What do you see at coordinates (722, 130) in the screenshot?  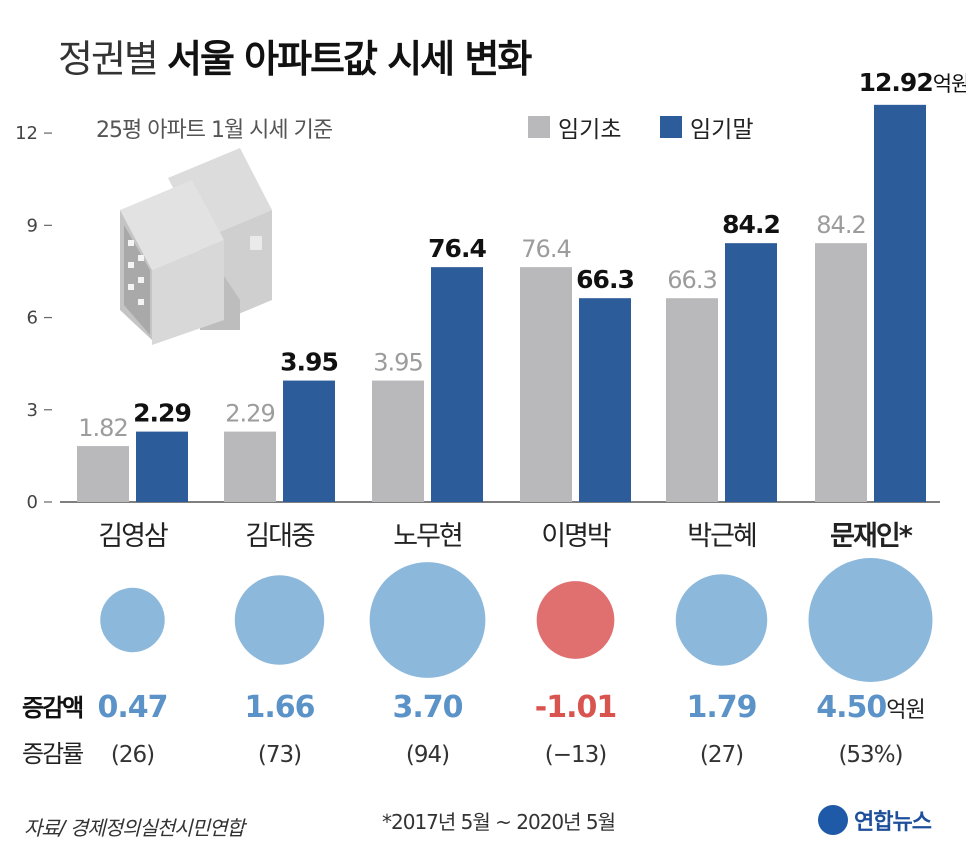 I see `legend-label-end: 임기말` at bounding box center [722, 130].